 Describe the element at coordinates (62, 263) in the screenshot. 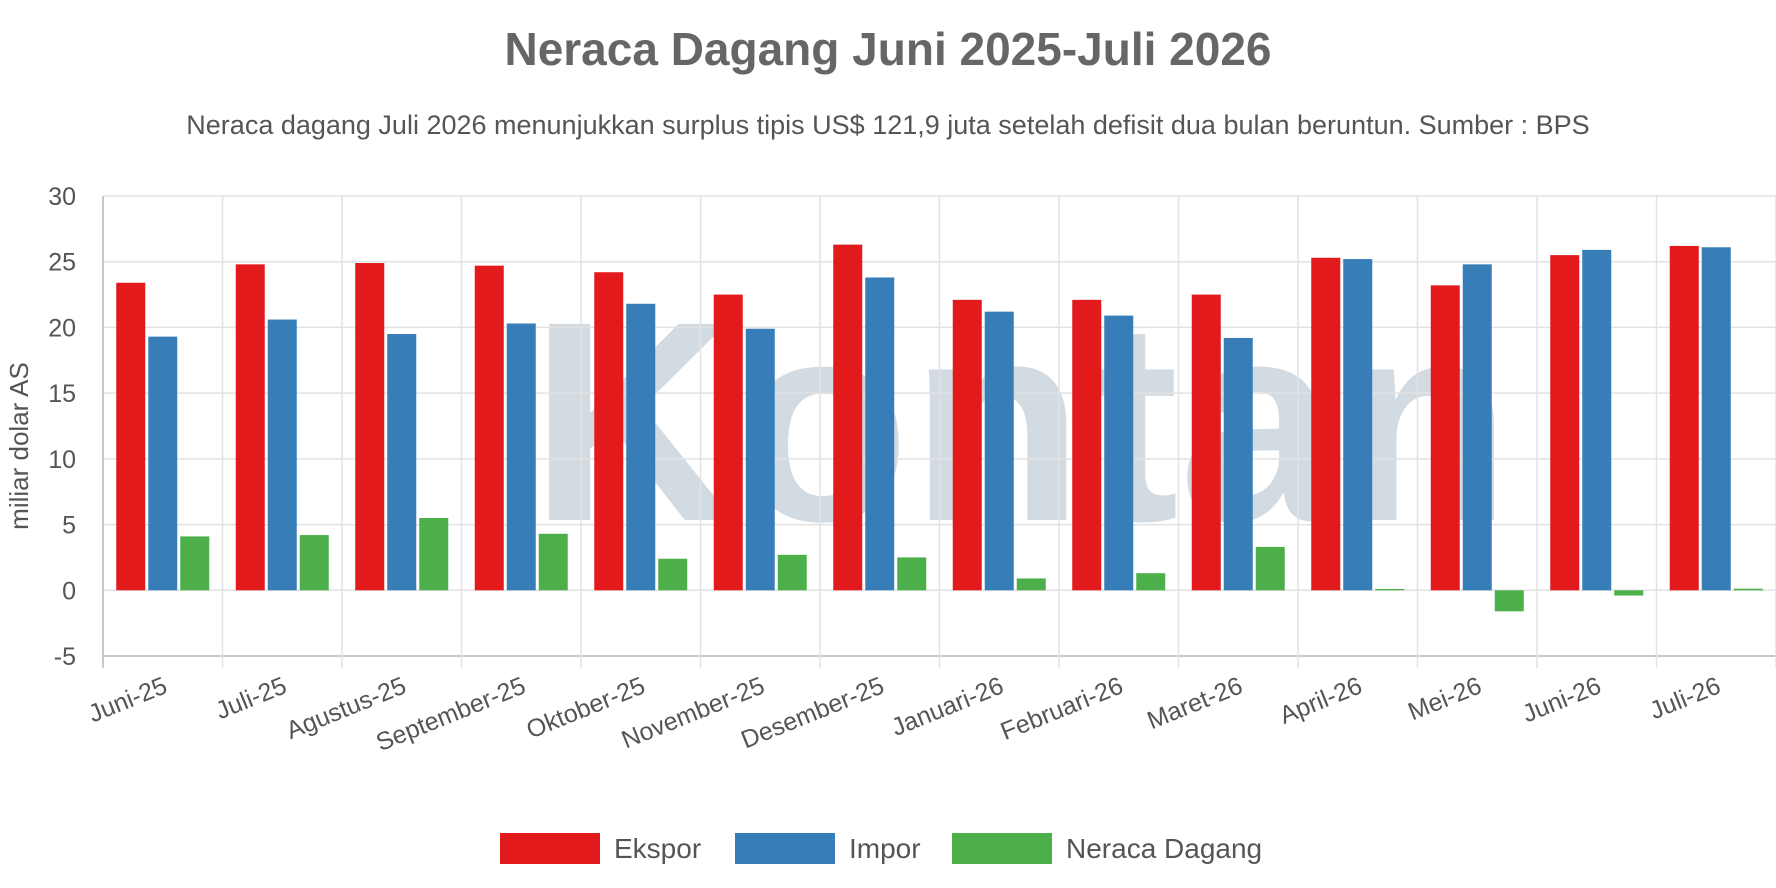

I see `y-tick-label: 25` at that location.